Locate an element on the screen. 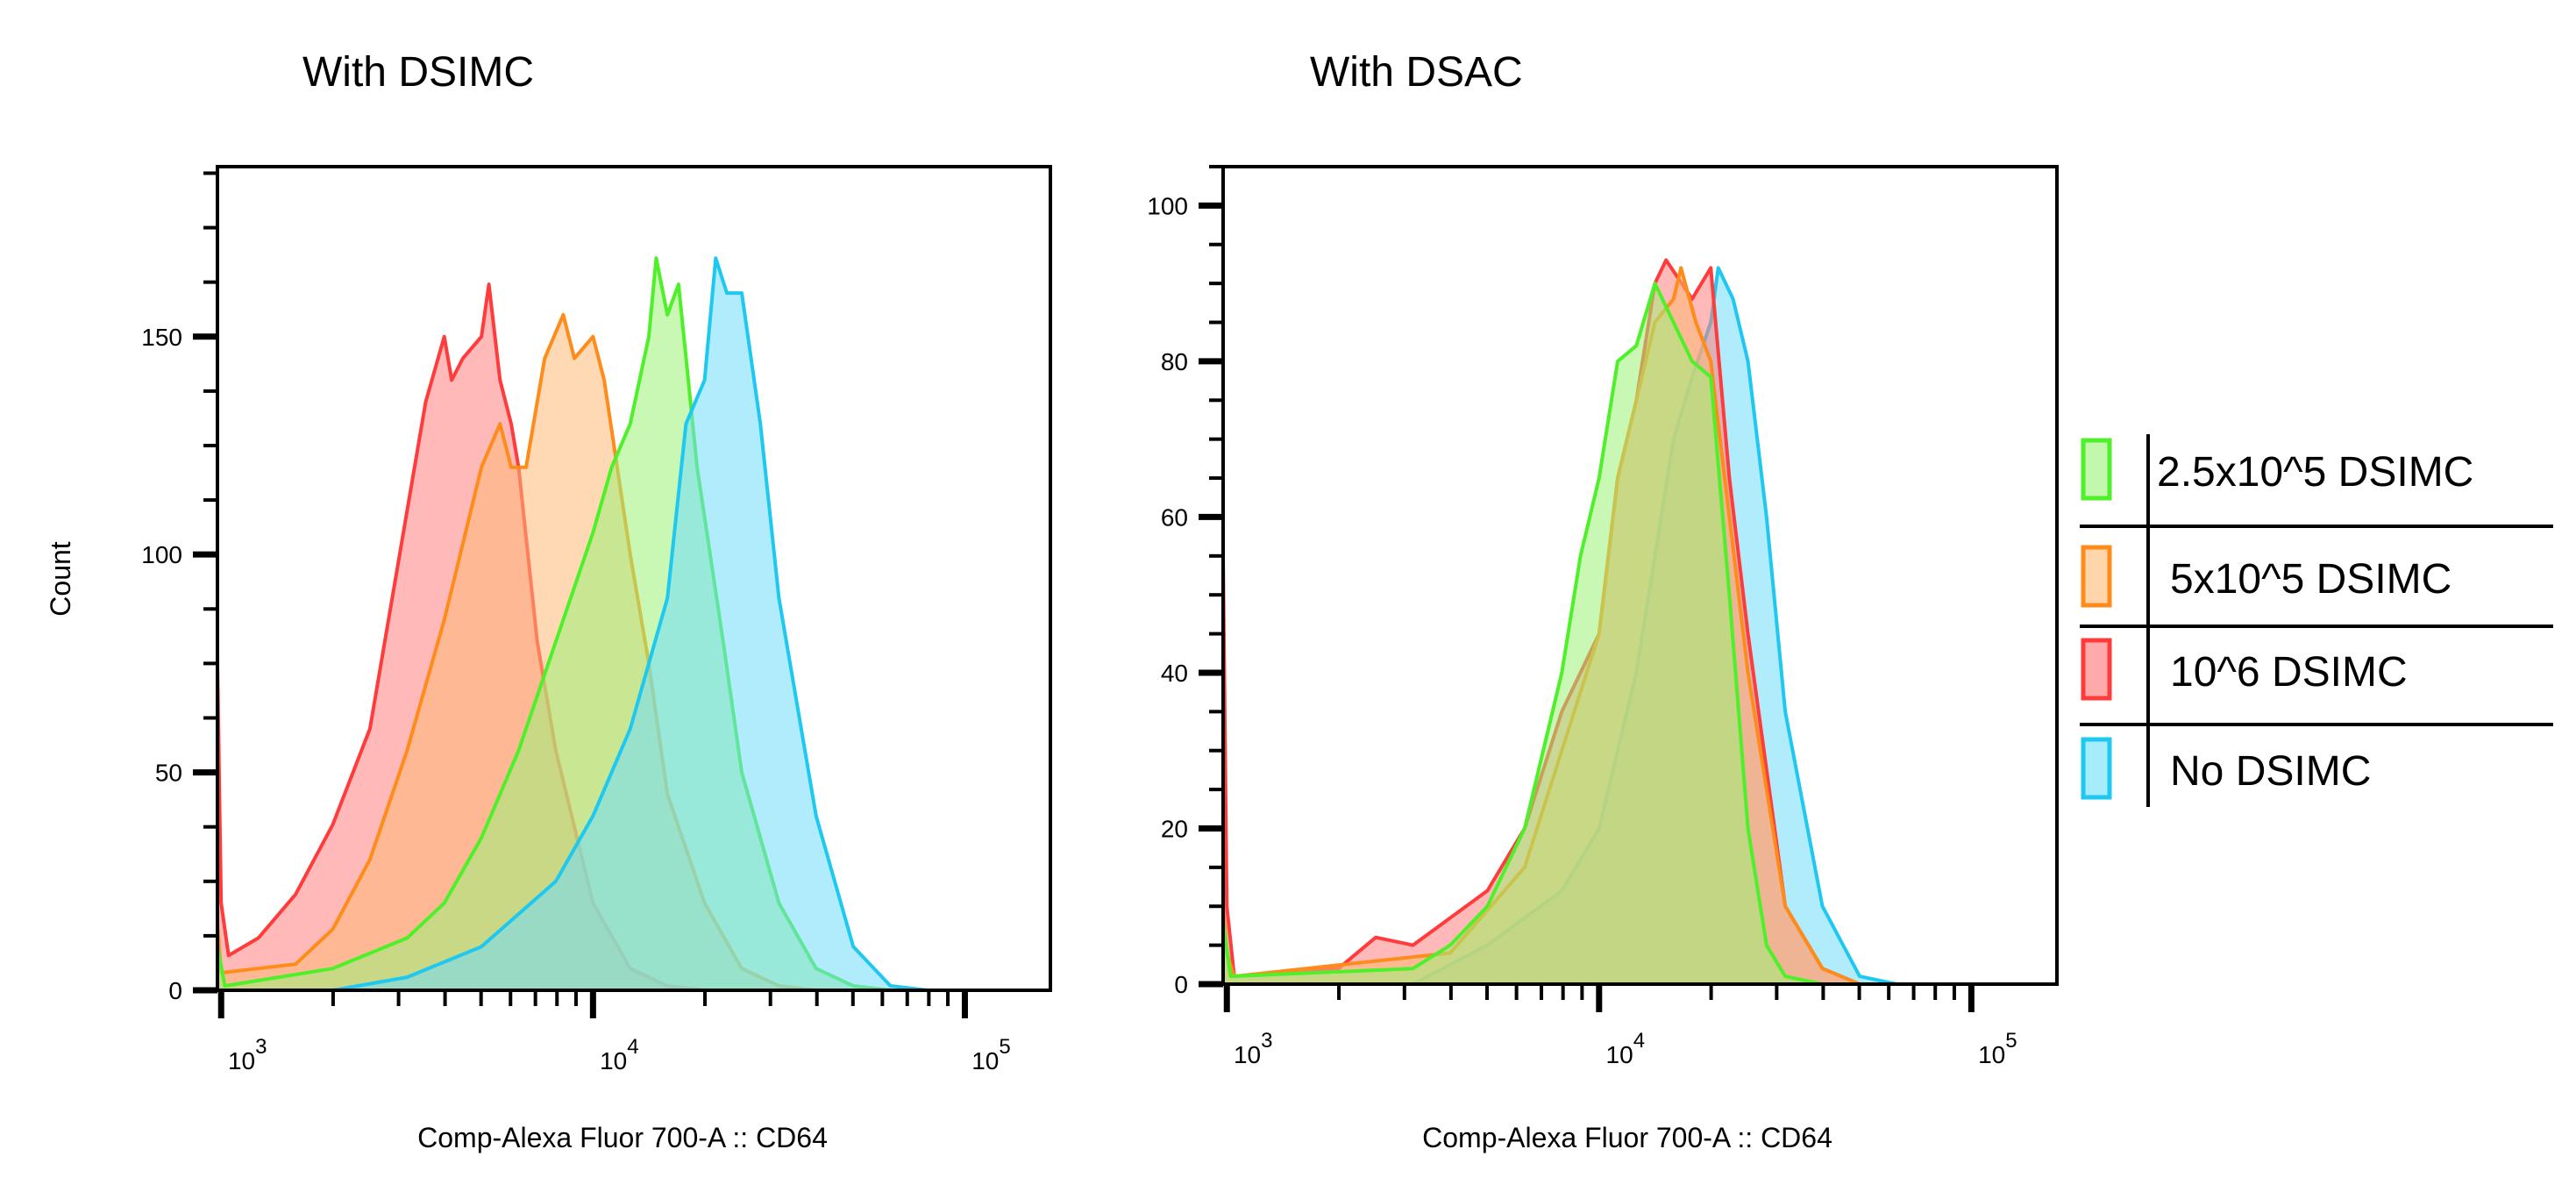 Image resolution: width=2576 pixels, height=1185 pixels. y-tick-label: 80 is located at coordinates (1174, 361).